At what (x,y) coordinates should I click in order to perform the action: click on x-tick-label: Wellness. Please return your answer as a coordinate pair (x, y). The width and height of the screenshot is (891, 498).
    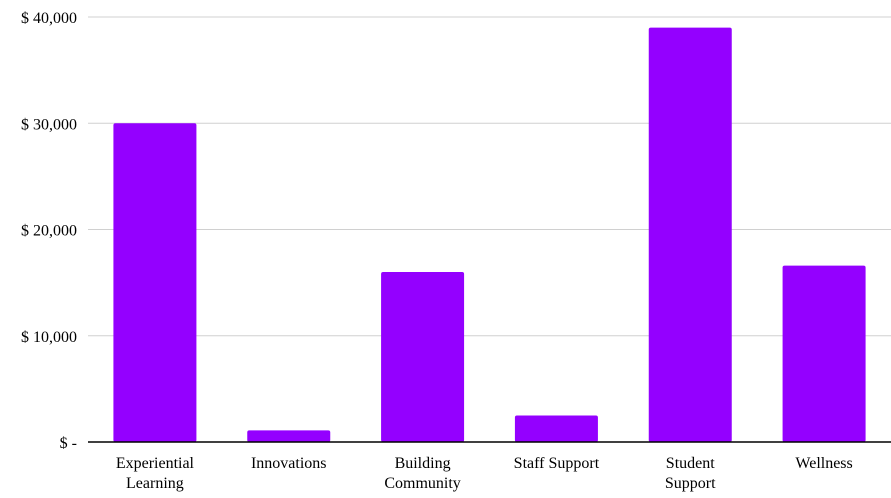
    Looking at the image, I should click on (823, 463).